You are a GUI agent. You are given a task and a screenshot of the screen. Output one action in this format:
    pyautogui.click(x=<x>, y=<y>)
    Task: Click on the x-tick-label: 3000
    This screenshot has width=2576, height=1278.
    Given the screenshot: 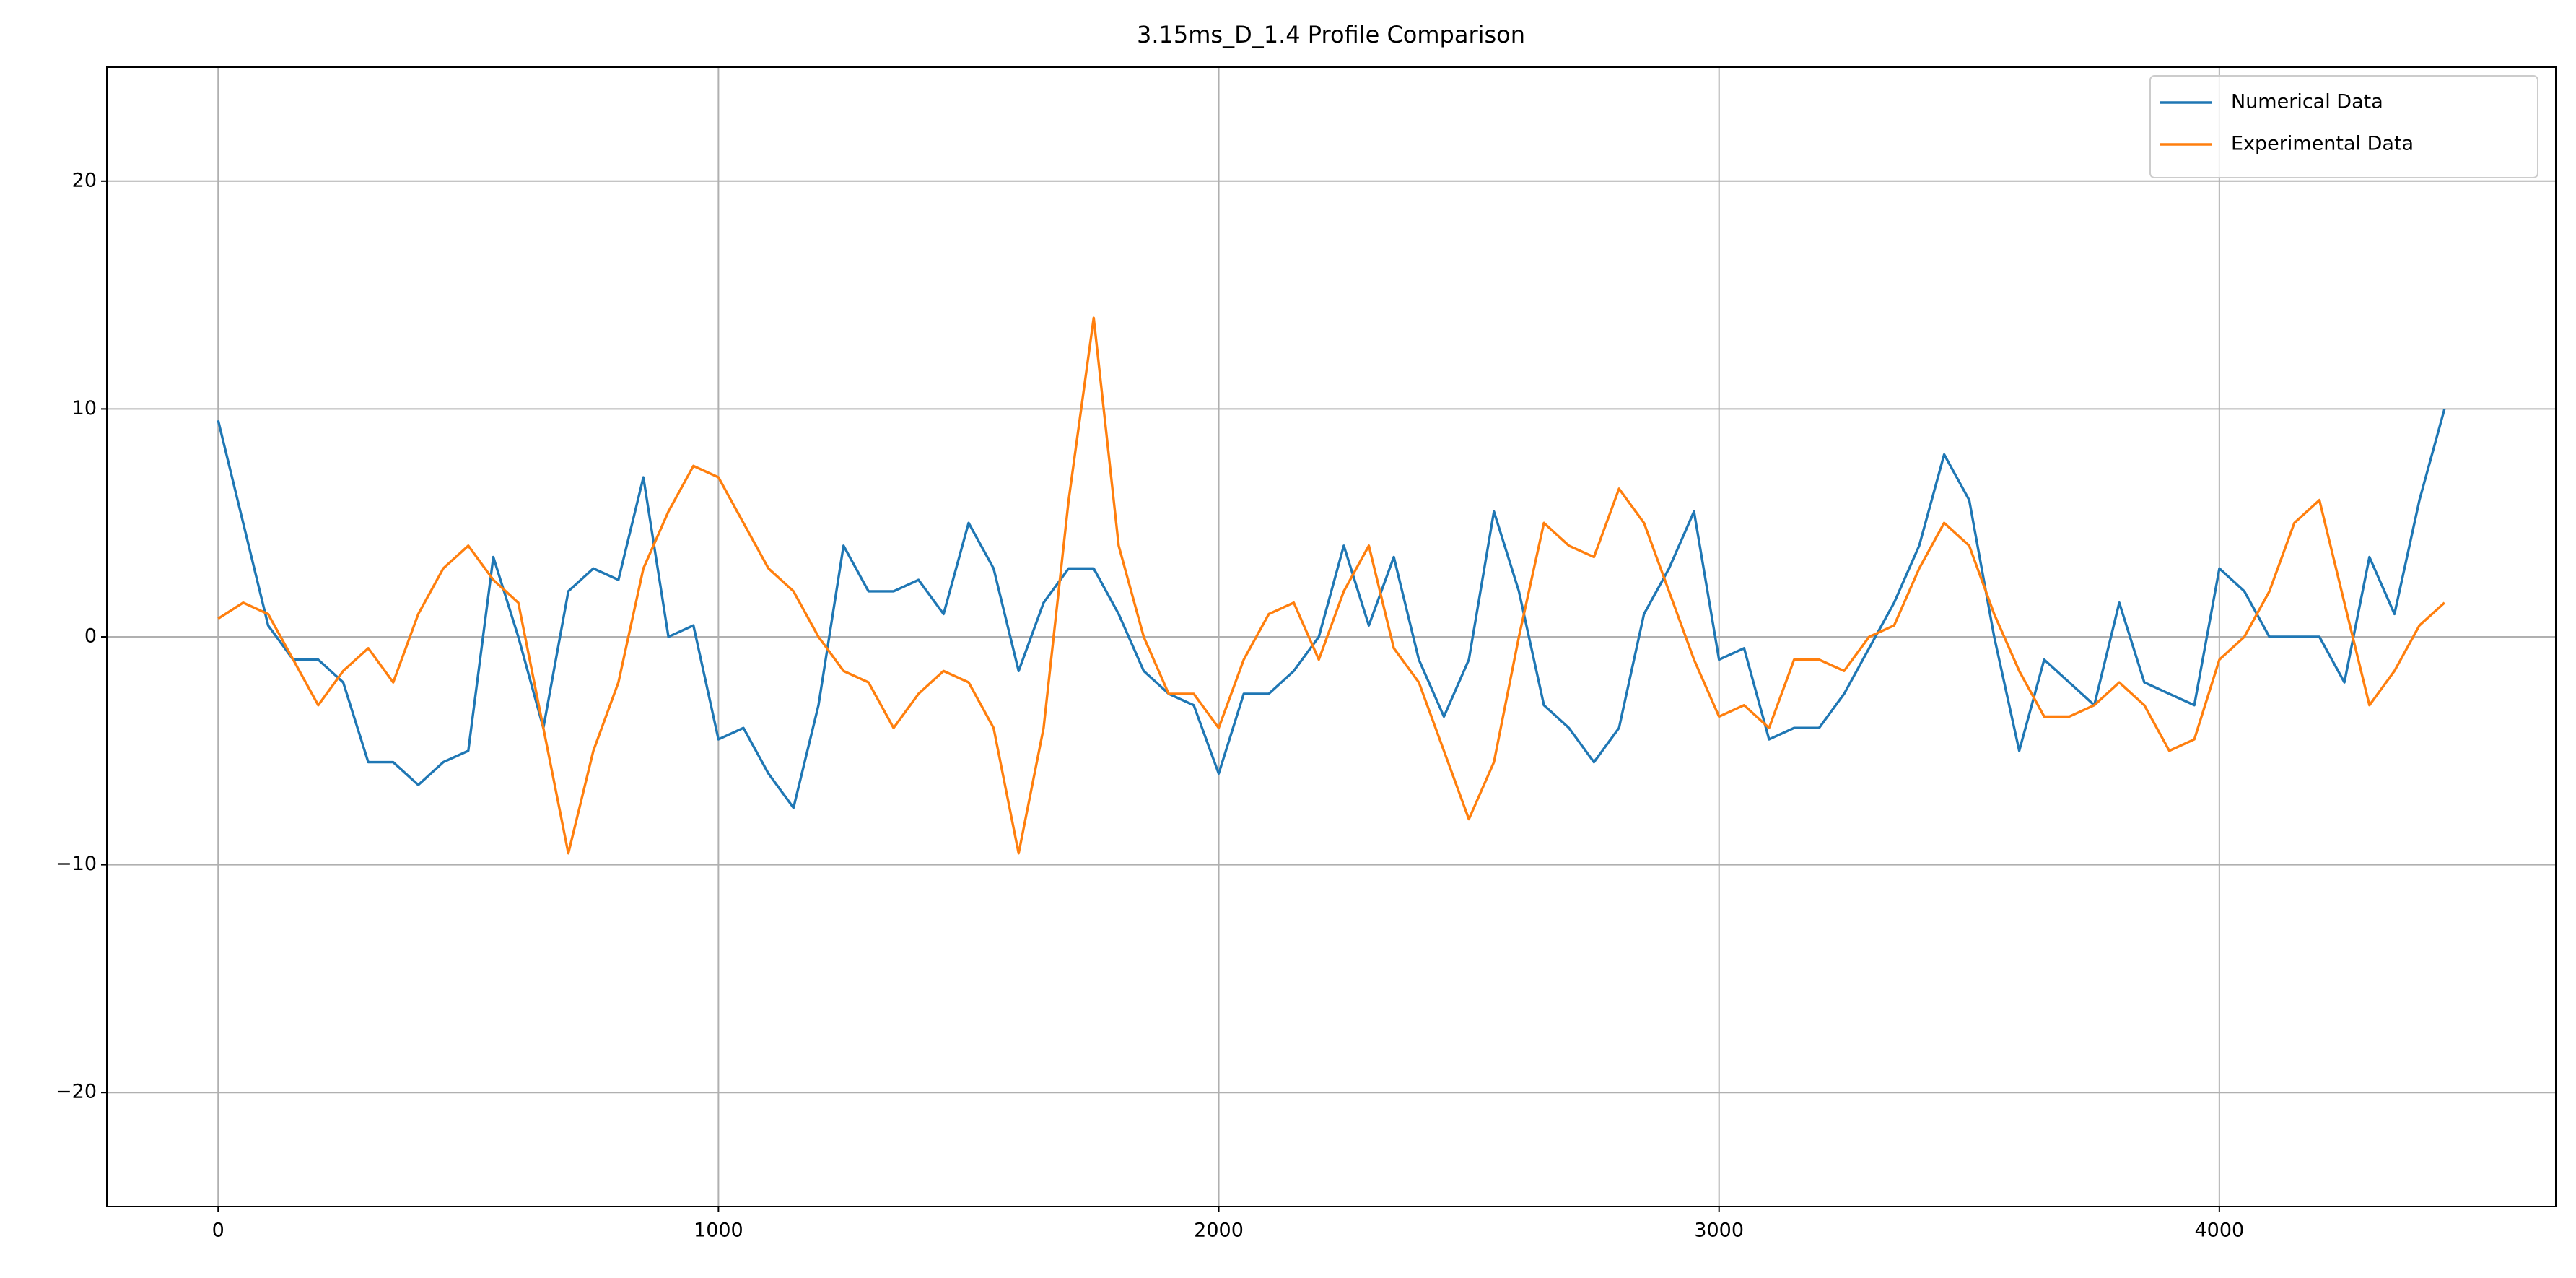 What is the action you would take?
    pyautogui.click(x=1719, y=1231)
    